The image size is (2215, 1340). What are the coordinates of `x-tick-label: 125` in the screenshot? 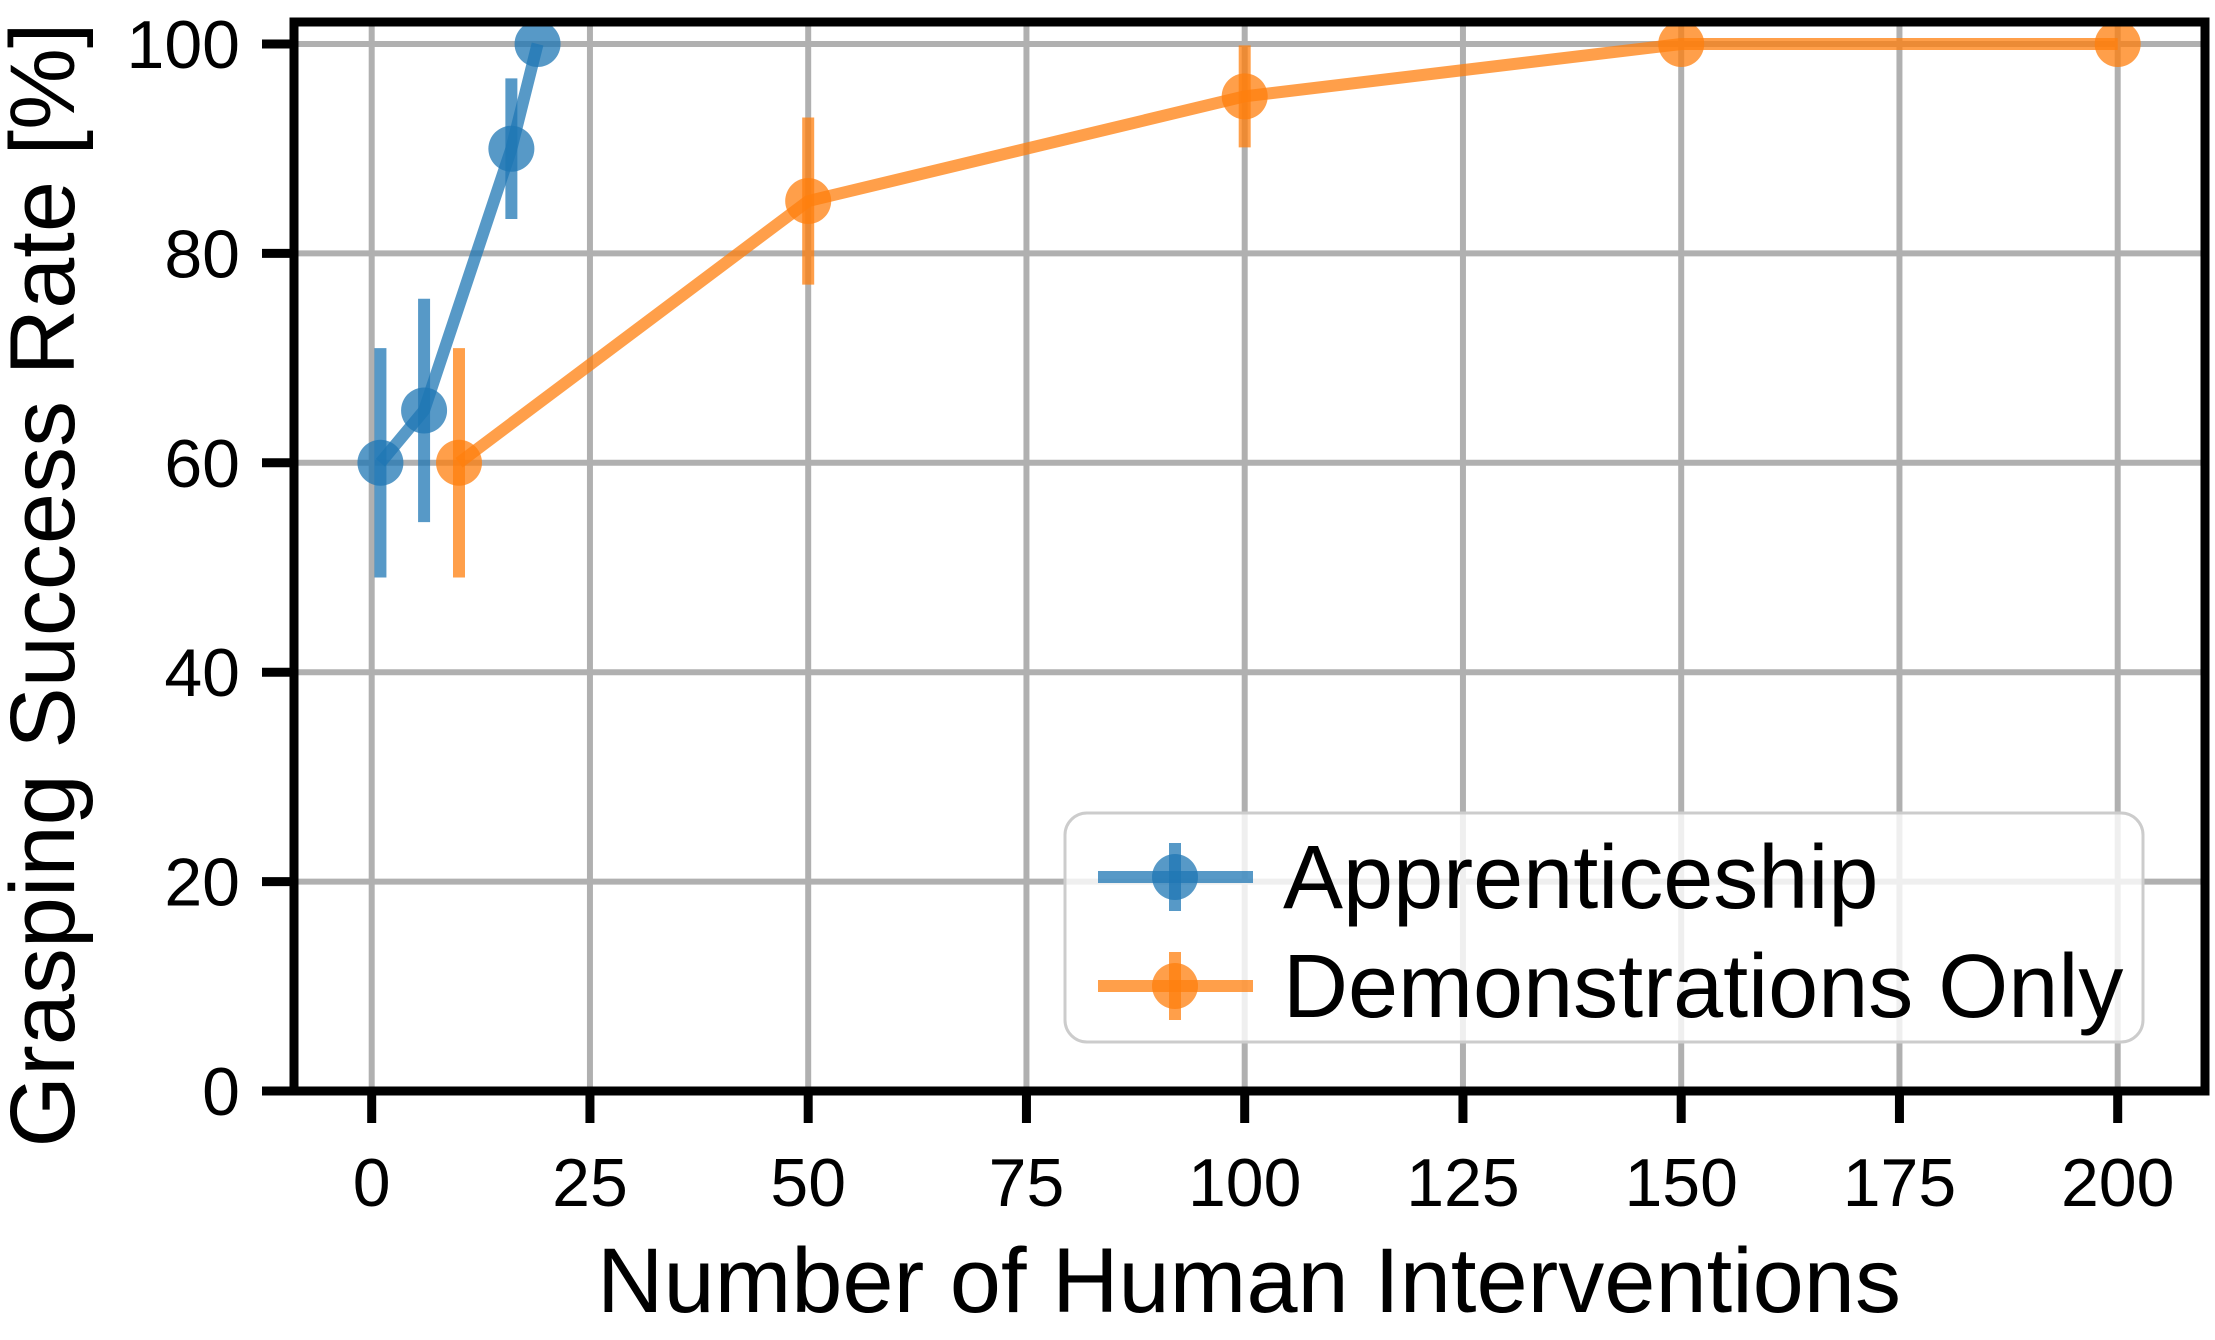 It's located at (1462, 1183).